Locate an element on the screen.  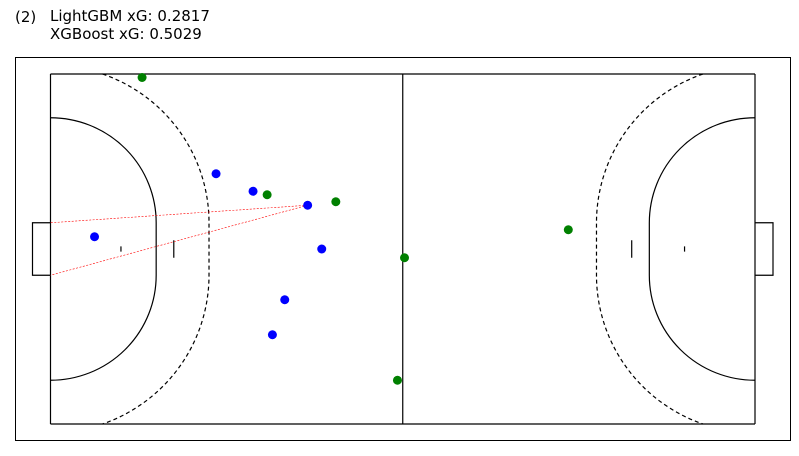
shot-line-top-post is located at coordinates (179, 214).